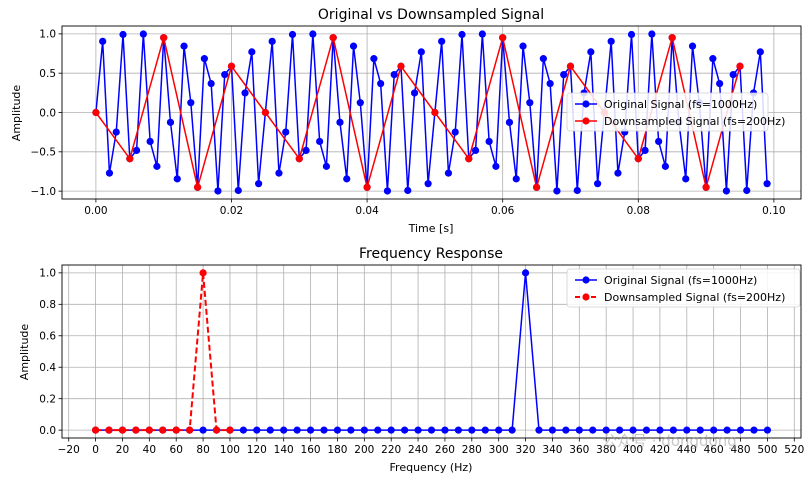  Describe the element at coordinates (431, 254) in the screenshot. I see `chart-title: Frequency Response` at that location.